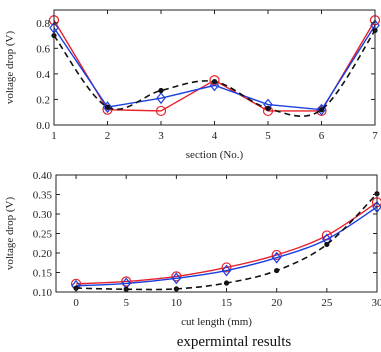 The height and width of the screenshot is (352, 381). Describe the element at coordinates (375, 136) in the screenshot. I see `x-tick-label-6: 7` at that location.